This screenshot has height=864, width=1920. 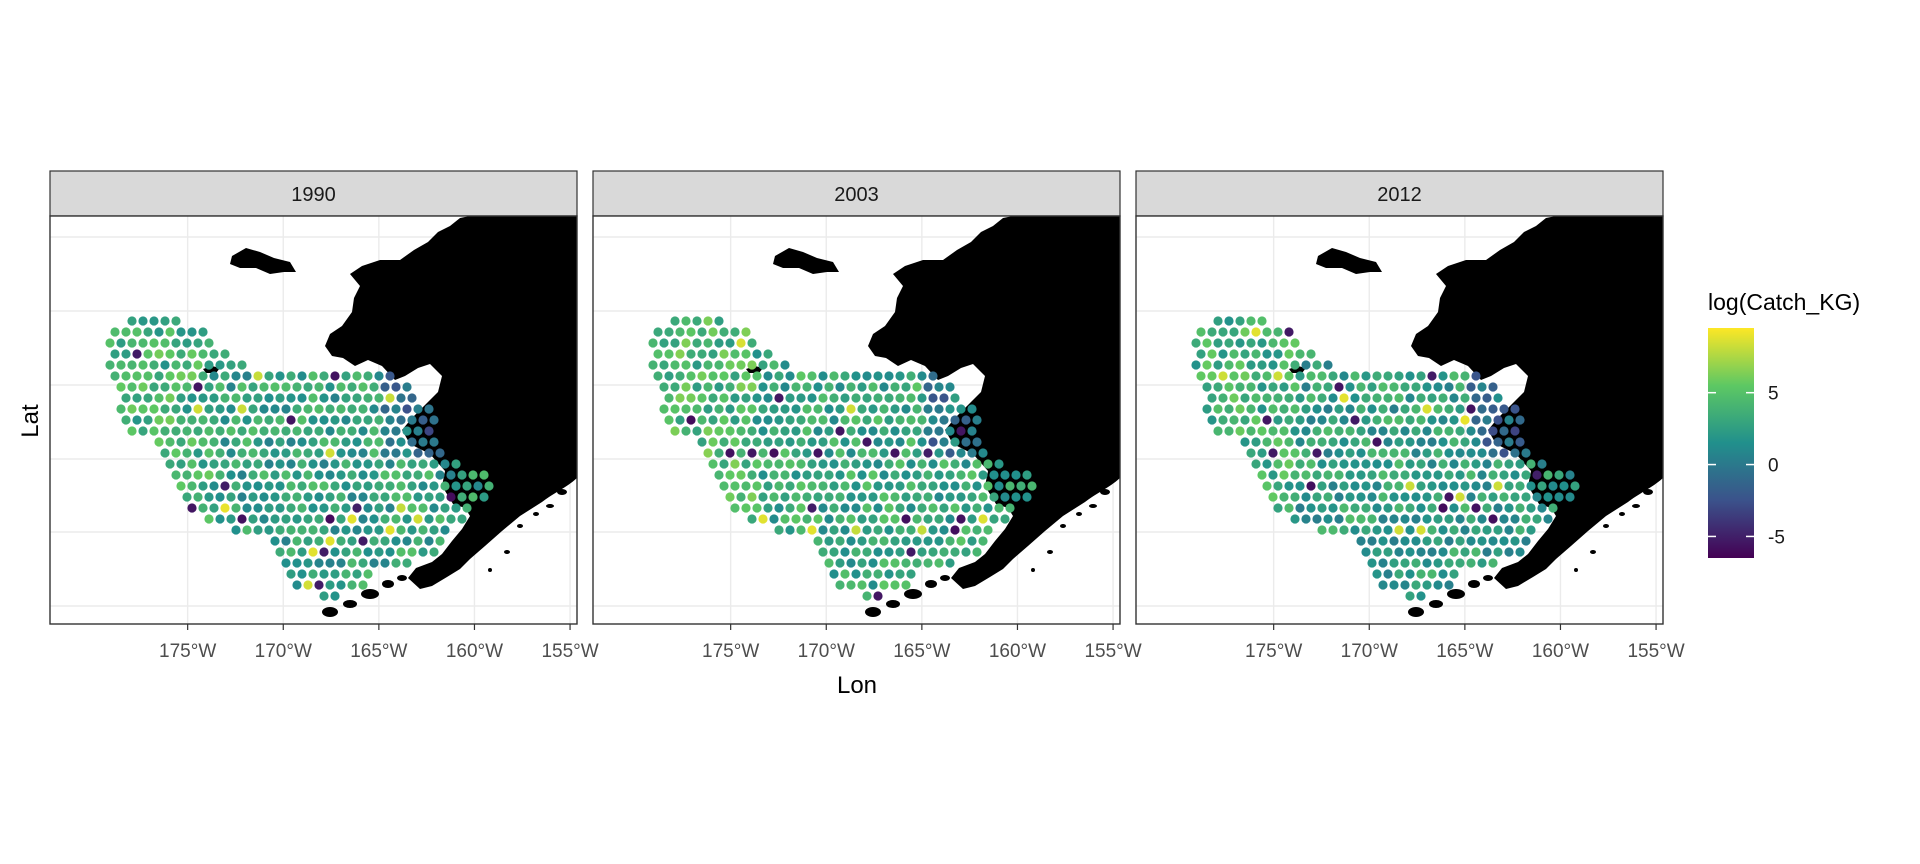 I want to click on color-legend: log(Catch_KG) 50-5, so click(x=1784, y=423).